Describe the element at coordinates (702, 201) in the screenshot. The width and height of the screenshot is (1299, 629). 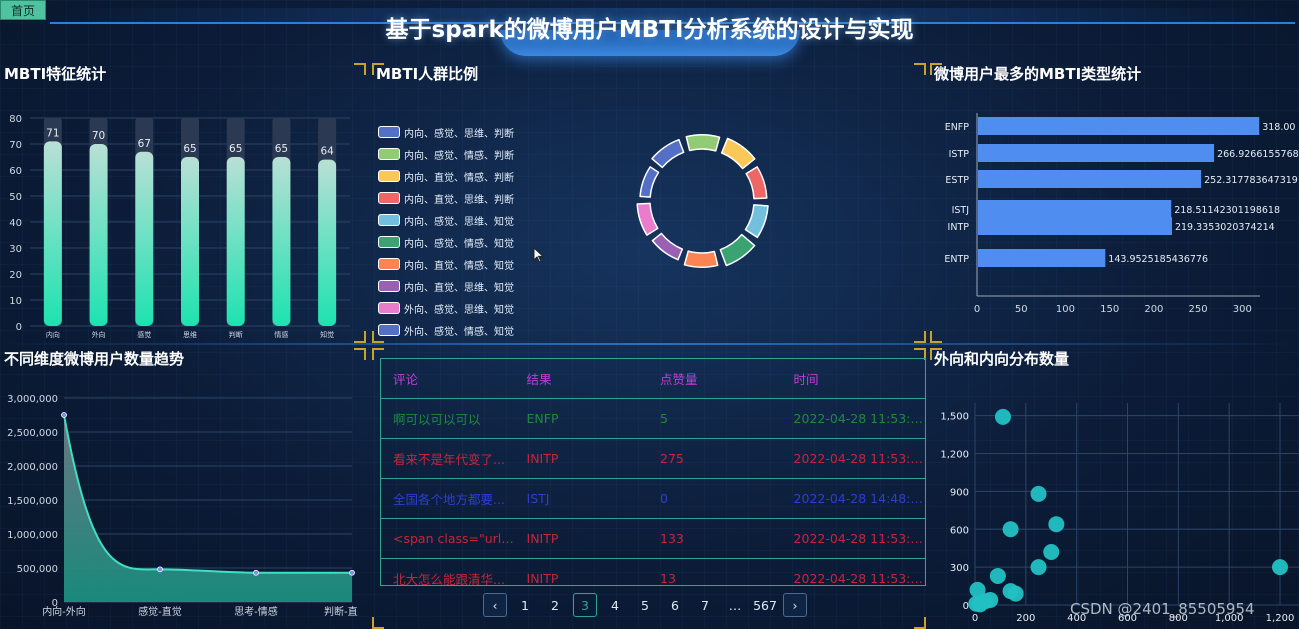
I see `ratio-pie-chart` at that location.